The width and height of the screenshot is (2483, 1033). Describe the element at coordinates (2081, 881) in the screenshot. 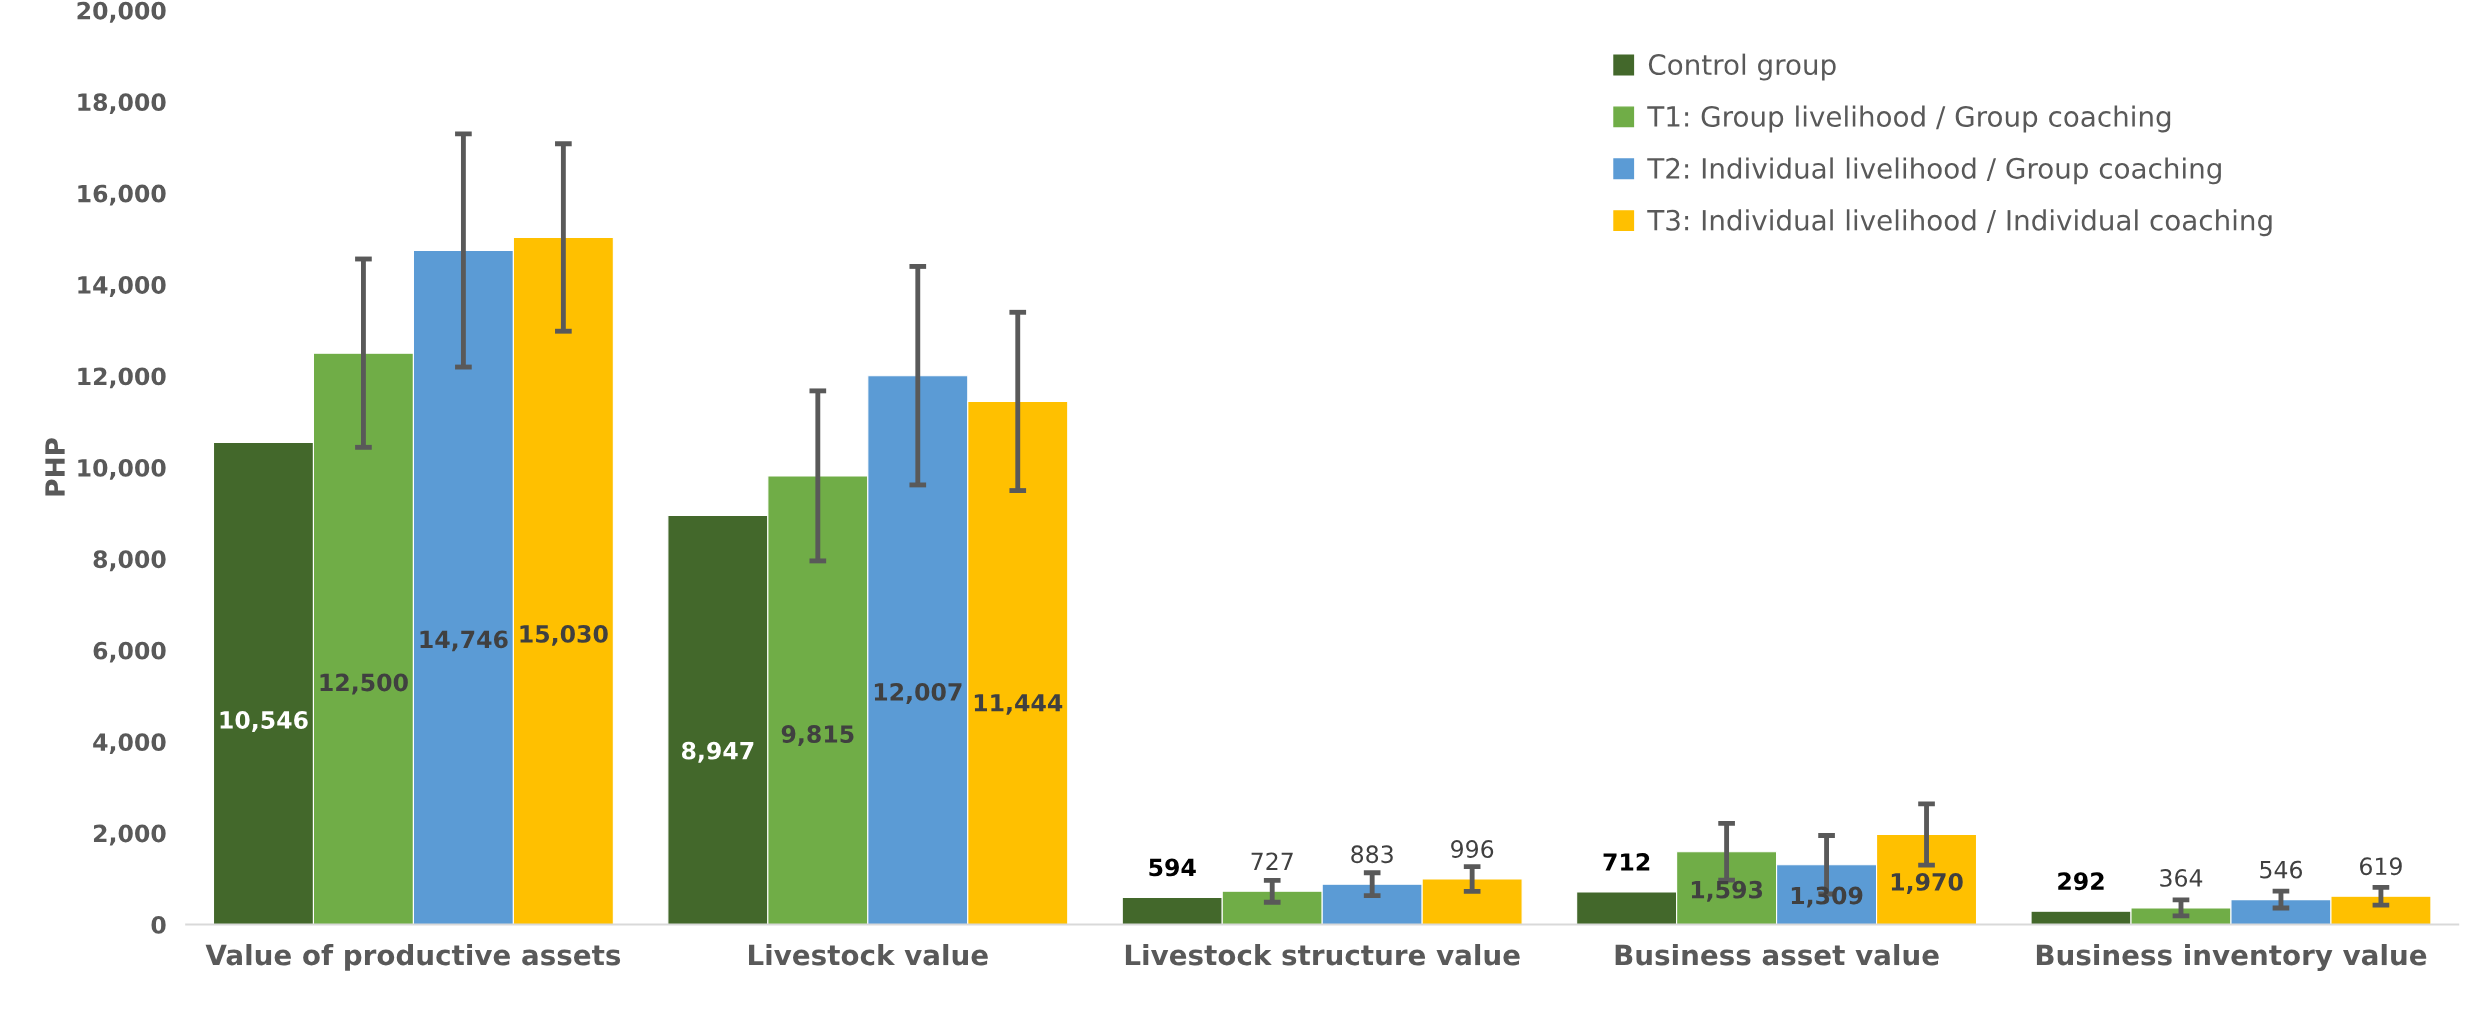

I see `data-label: 292` at that location.